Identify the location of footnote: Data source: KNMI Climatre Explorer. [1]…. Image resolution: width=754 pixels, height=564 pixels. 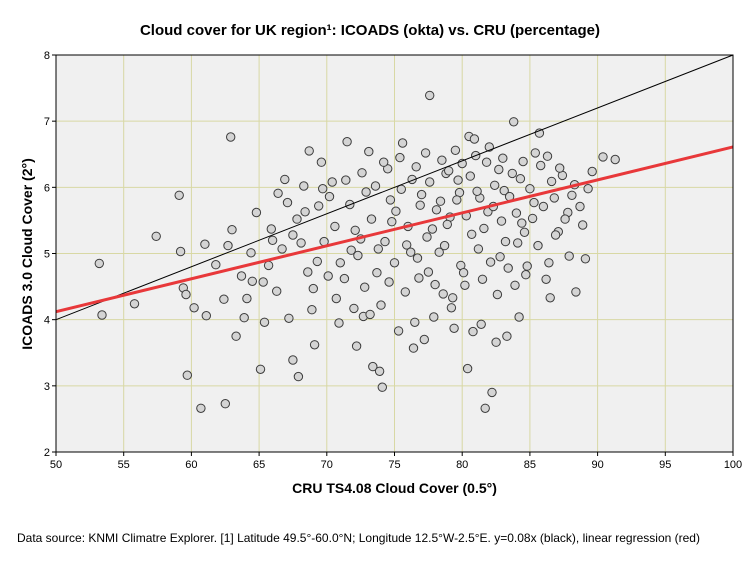
(358, 538).